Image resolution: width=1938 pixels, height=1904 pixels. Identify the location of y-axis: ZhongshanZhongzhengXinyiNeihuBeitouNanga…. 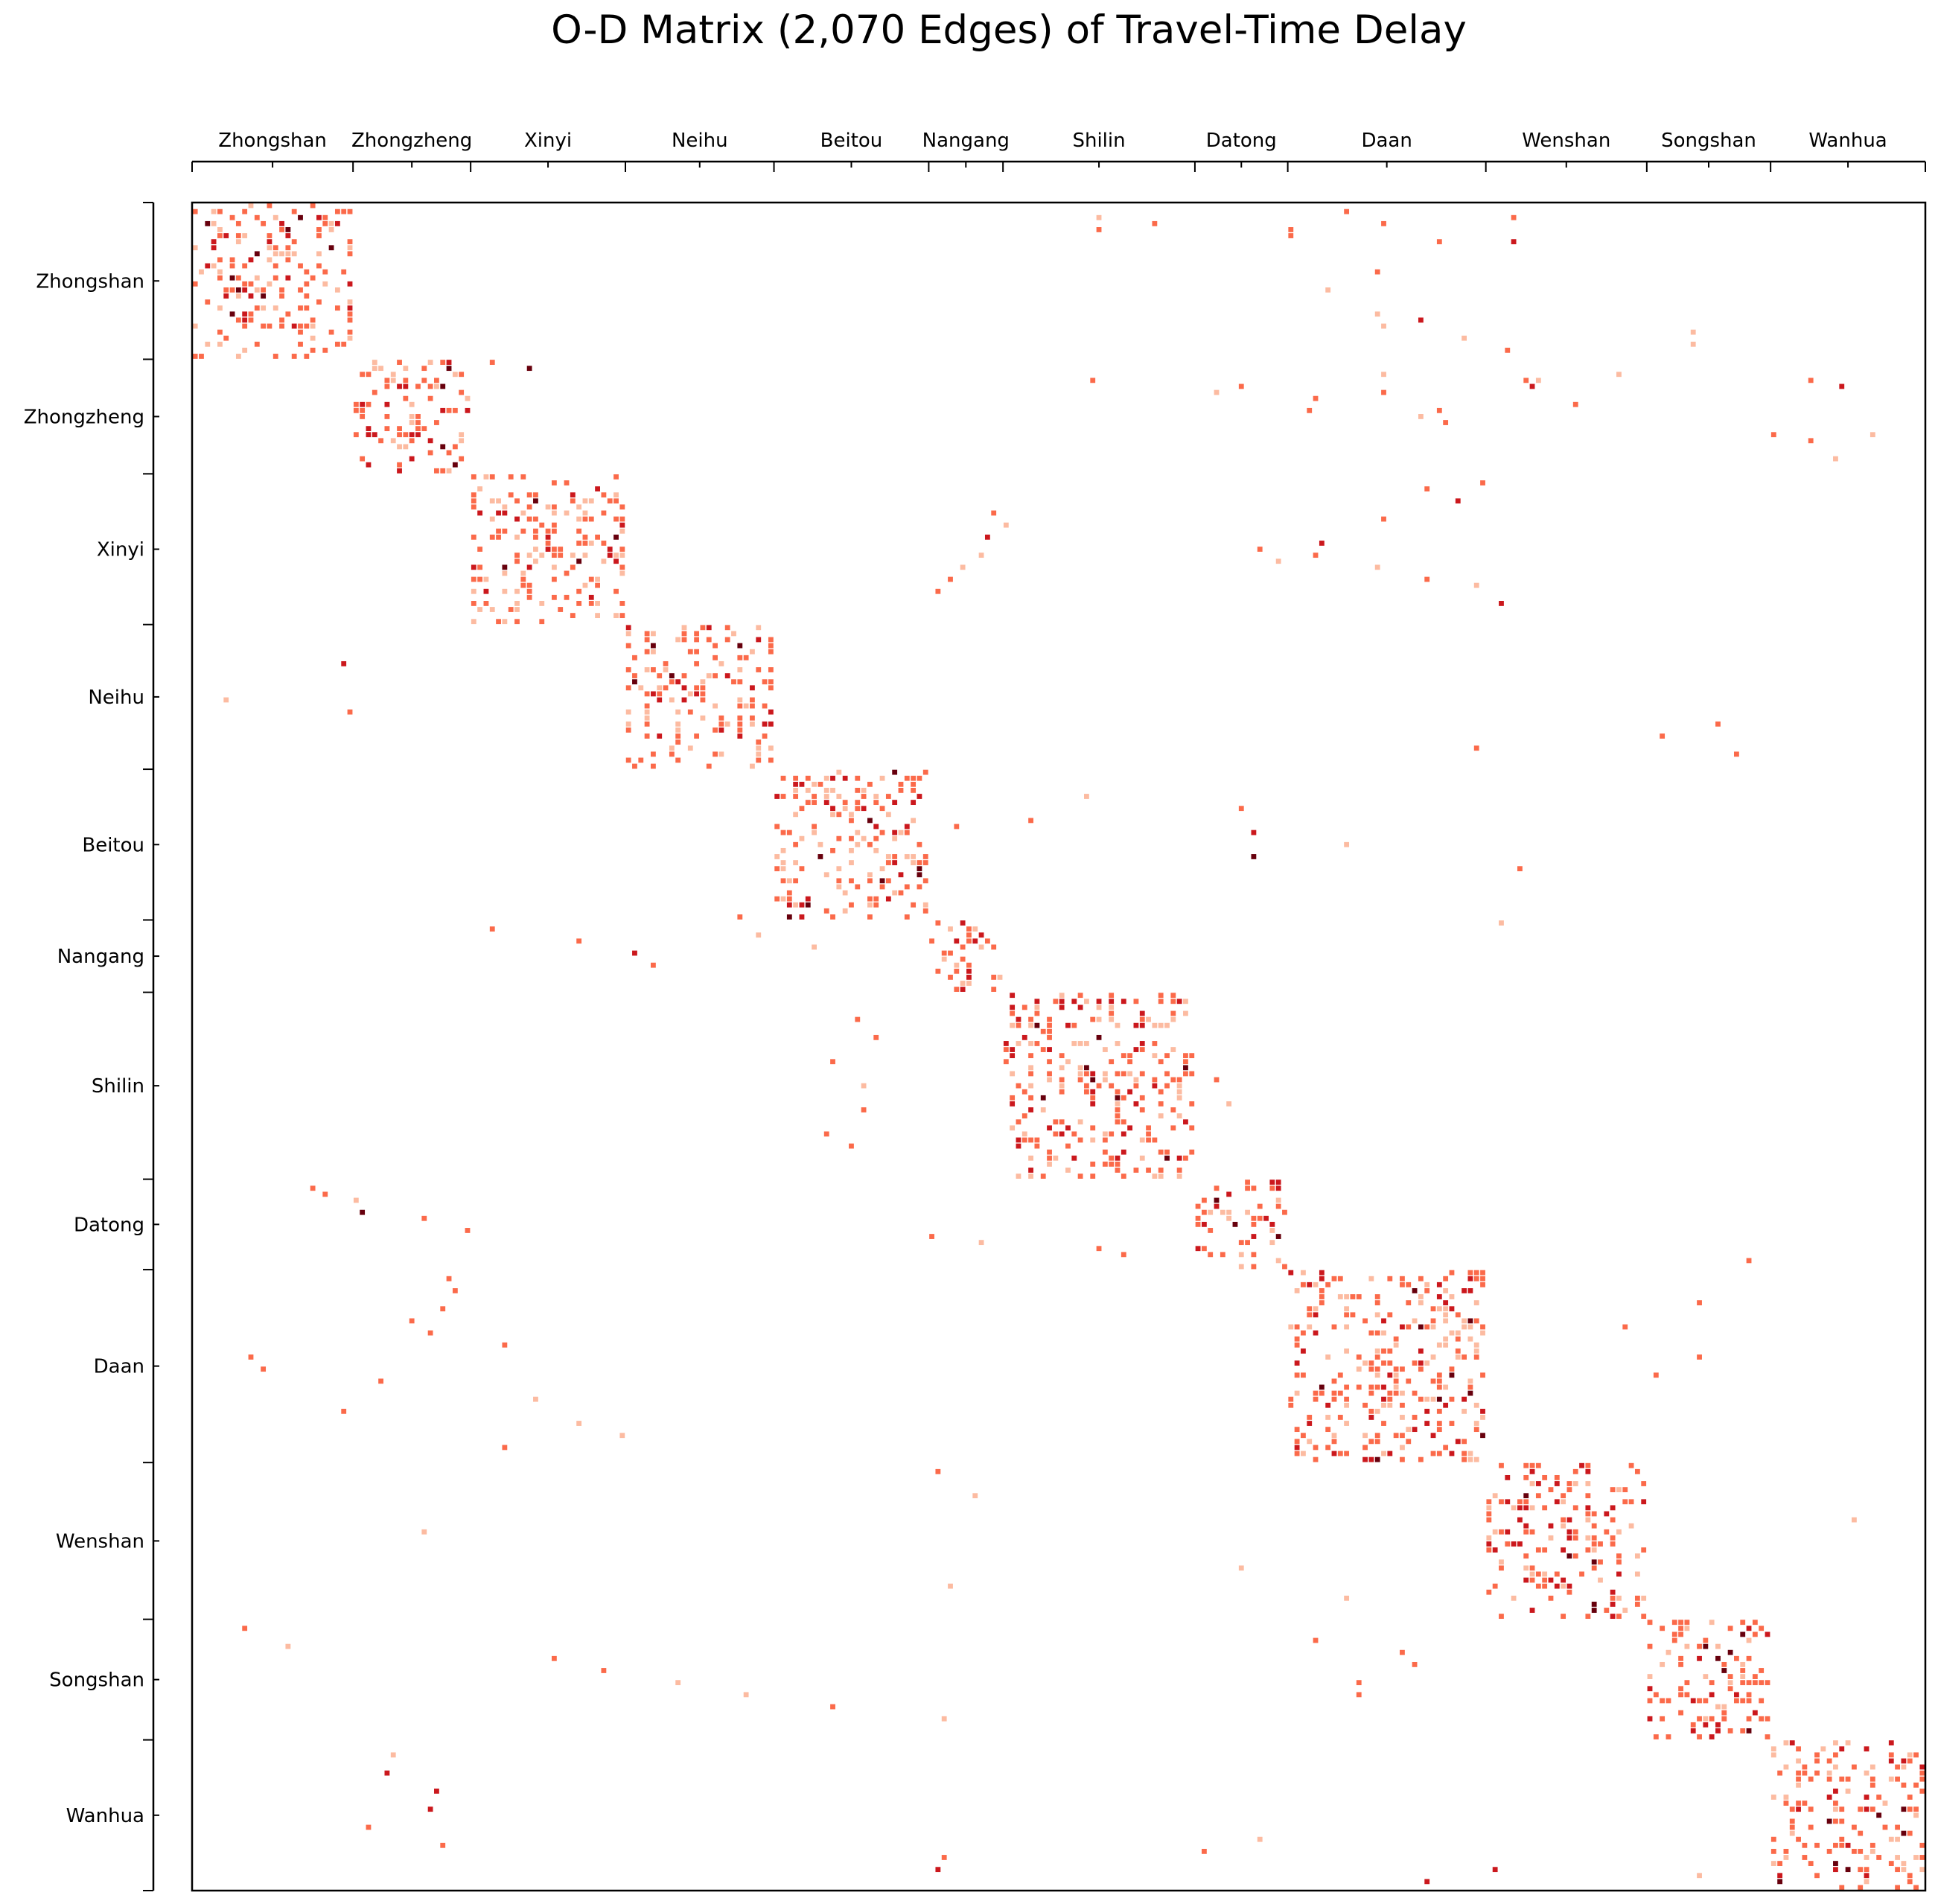
(91, 1046).